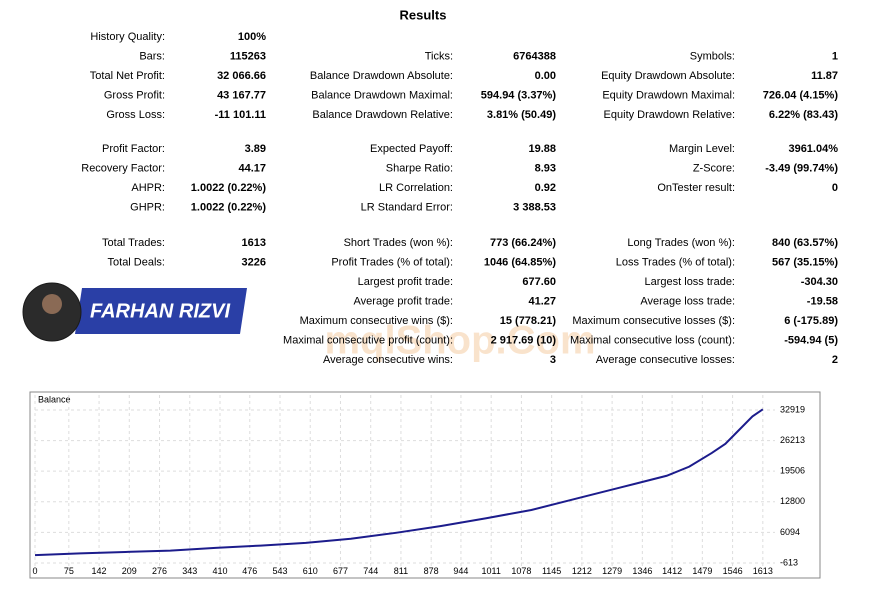 The image size is (873, 605). I want to click on field-label: Loss Trades (% of total):, so click(675, 262).